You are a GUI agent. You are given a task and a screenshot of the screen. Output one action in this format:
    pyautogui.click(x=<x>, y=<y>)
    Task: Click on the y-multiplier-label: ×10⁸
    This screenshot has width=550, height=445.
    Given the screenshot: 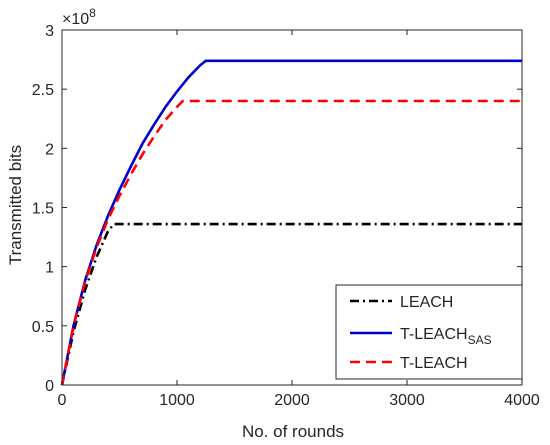 What is the action you would take?
    pyautogui.click(x=79, y=17)
    